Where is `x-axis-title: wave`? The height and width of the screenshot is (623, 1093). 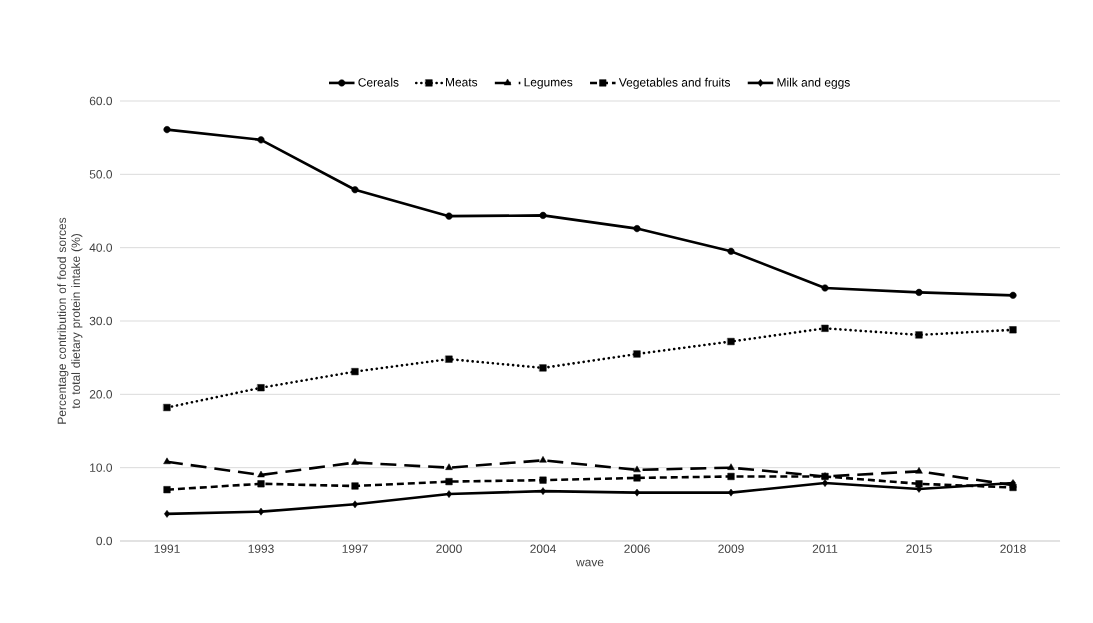
x-axis-title: wave is located at coordinates (590, 563).